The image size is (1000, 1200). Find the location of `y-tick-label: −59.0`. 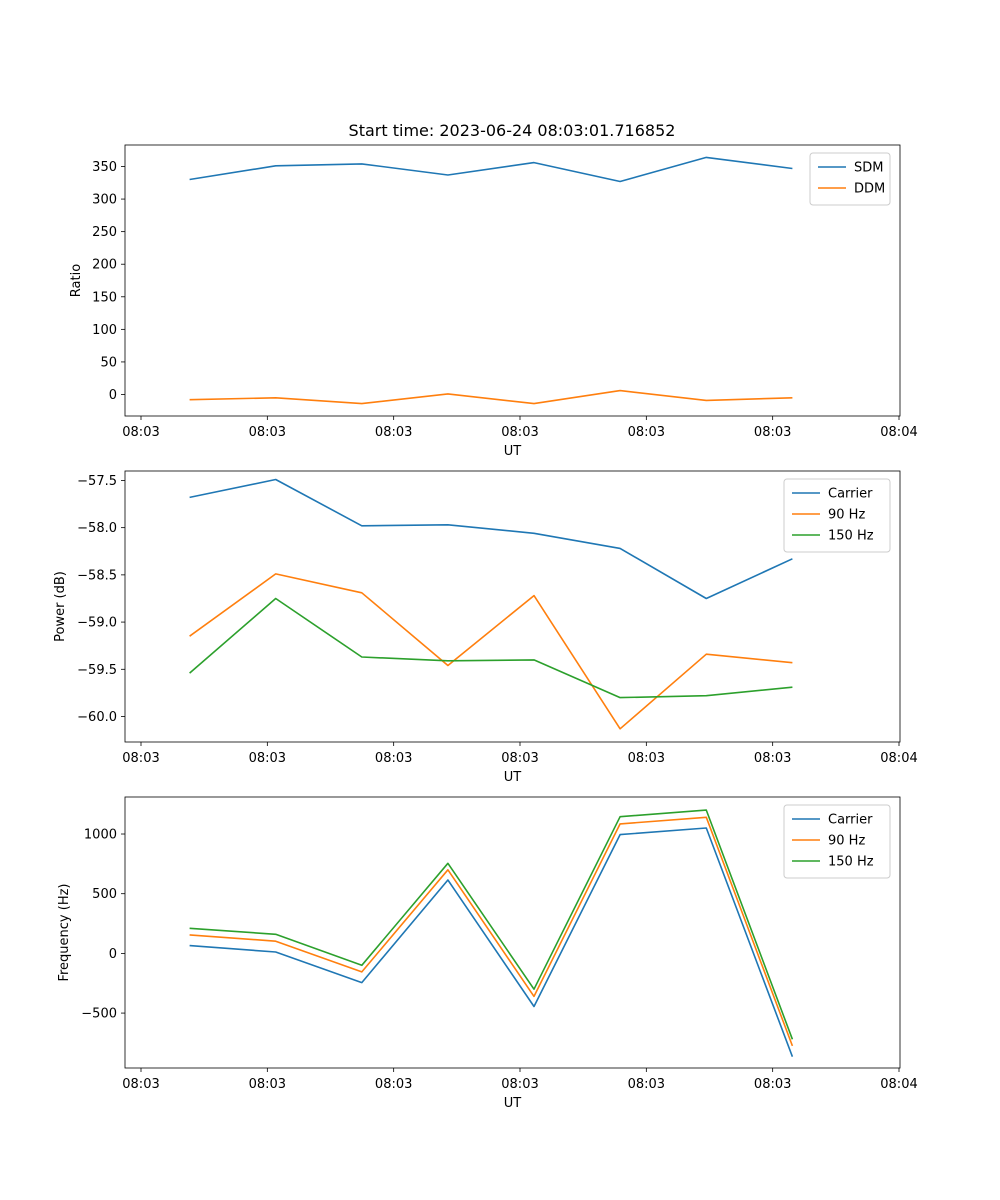

y-tick-label: −59.0 is located at coordinates (97, 623).